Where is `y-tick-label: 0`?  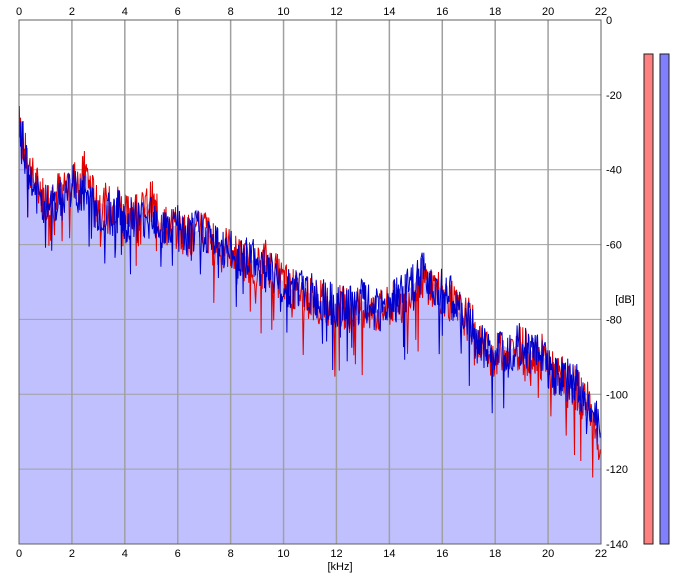
y-tick-label: 0 is located at coordinates (609, 21).